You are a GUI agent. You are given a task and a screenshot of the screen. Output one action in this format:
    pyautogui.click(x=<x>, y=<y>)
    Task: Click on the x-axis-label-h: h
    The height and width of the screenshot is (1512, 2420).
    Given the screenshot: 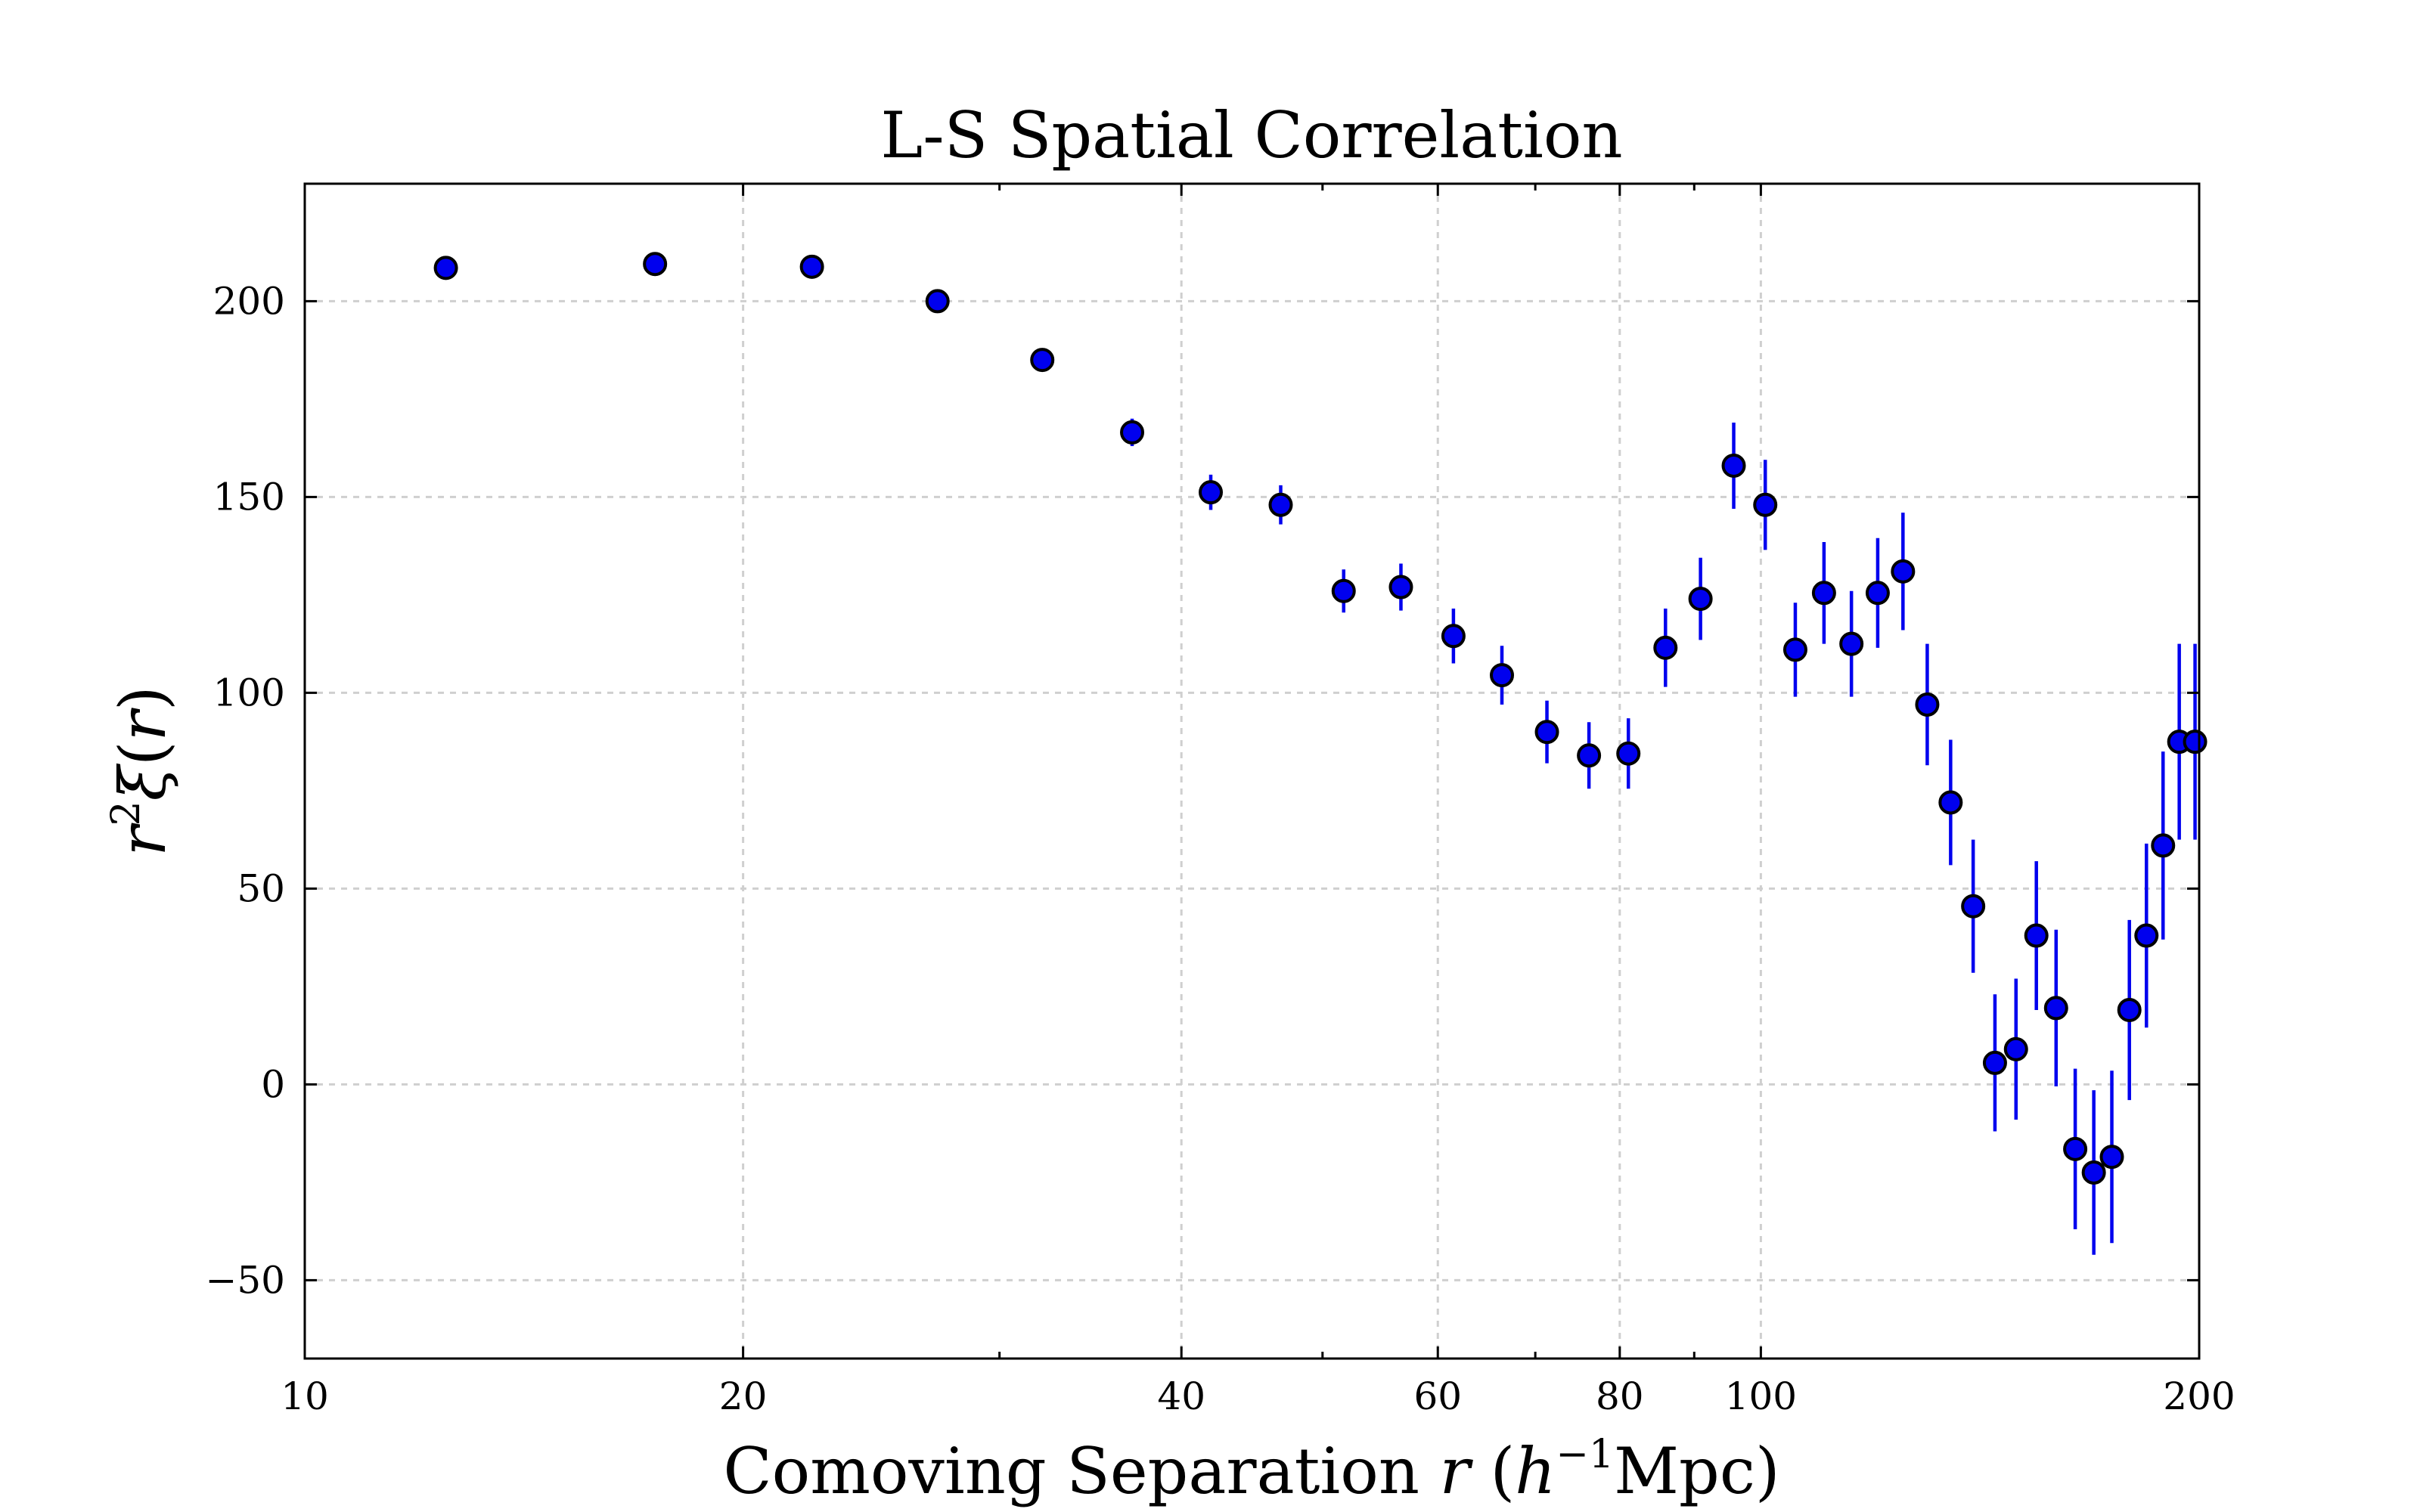 What is the action you would take?
    pyautogui.click(x=1535, y=1471)
    